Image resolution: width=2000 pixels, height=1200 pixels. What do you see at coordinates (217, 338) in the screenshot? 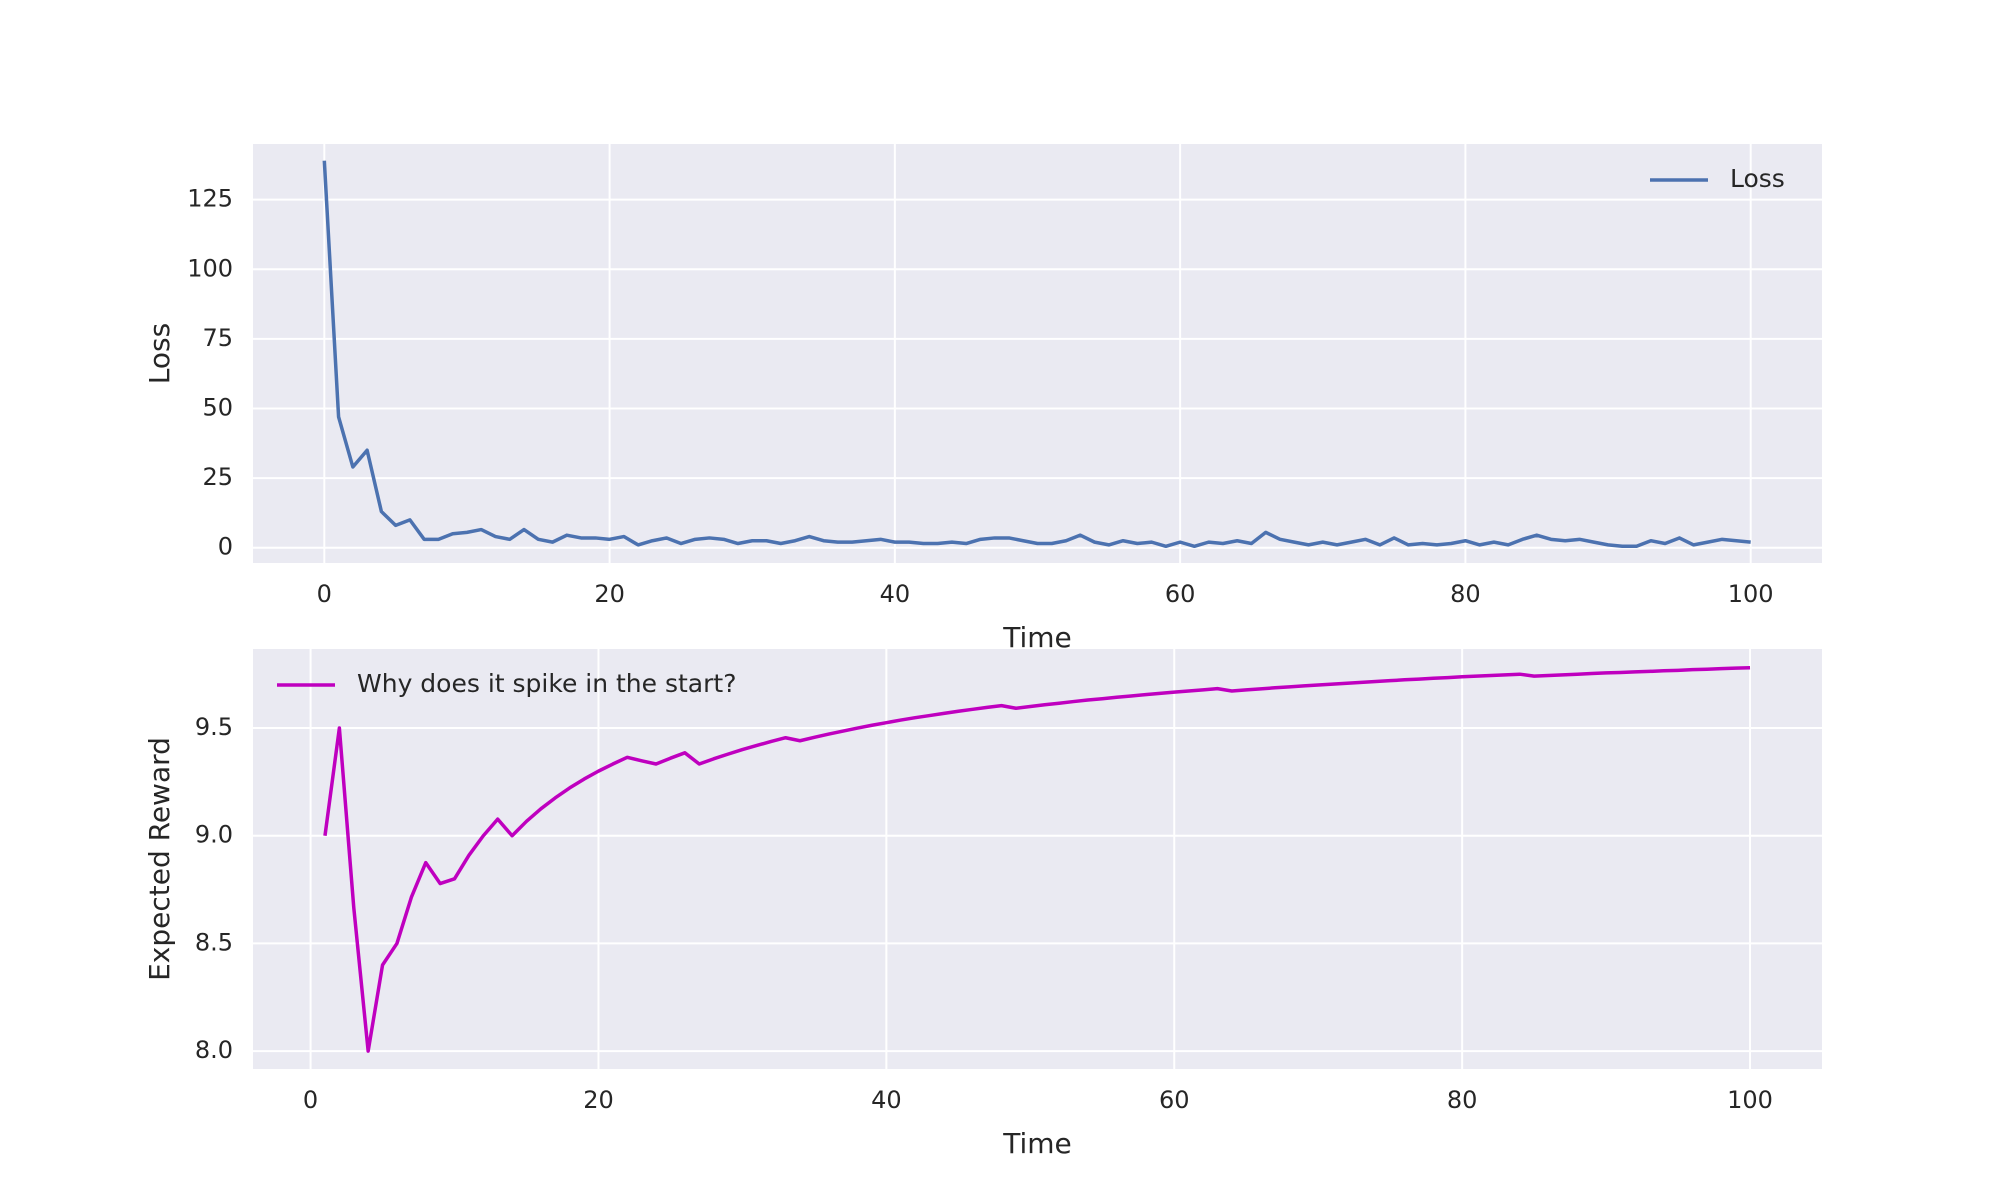
I see `y-tick-label: 75` at bounding box center [217, 338].